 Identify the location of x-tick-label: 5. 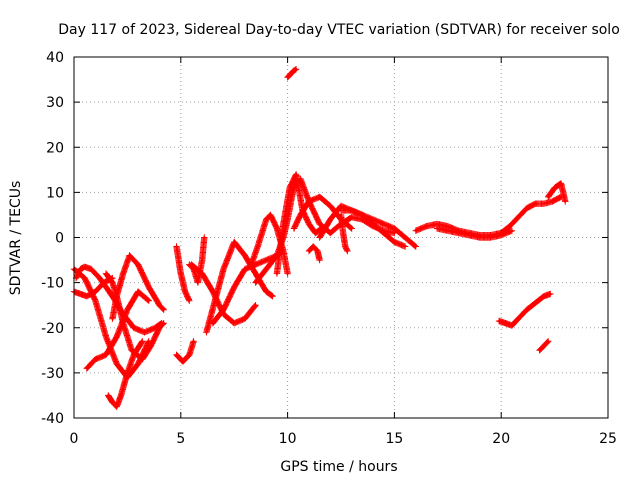
(180, 439).